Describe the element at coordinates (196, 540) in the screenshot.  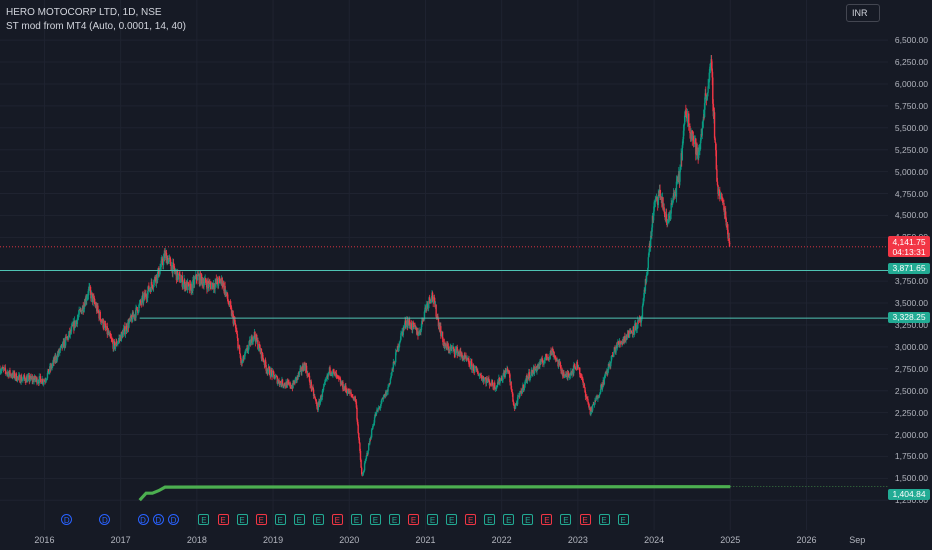
I see `time-tick-label: 2018` at that location.